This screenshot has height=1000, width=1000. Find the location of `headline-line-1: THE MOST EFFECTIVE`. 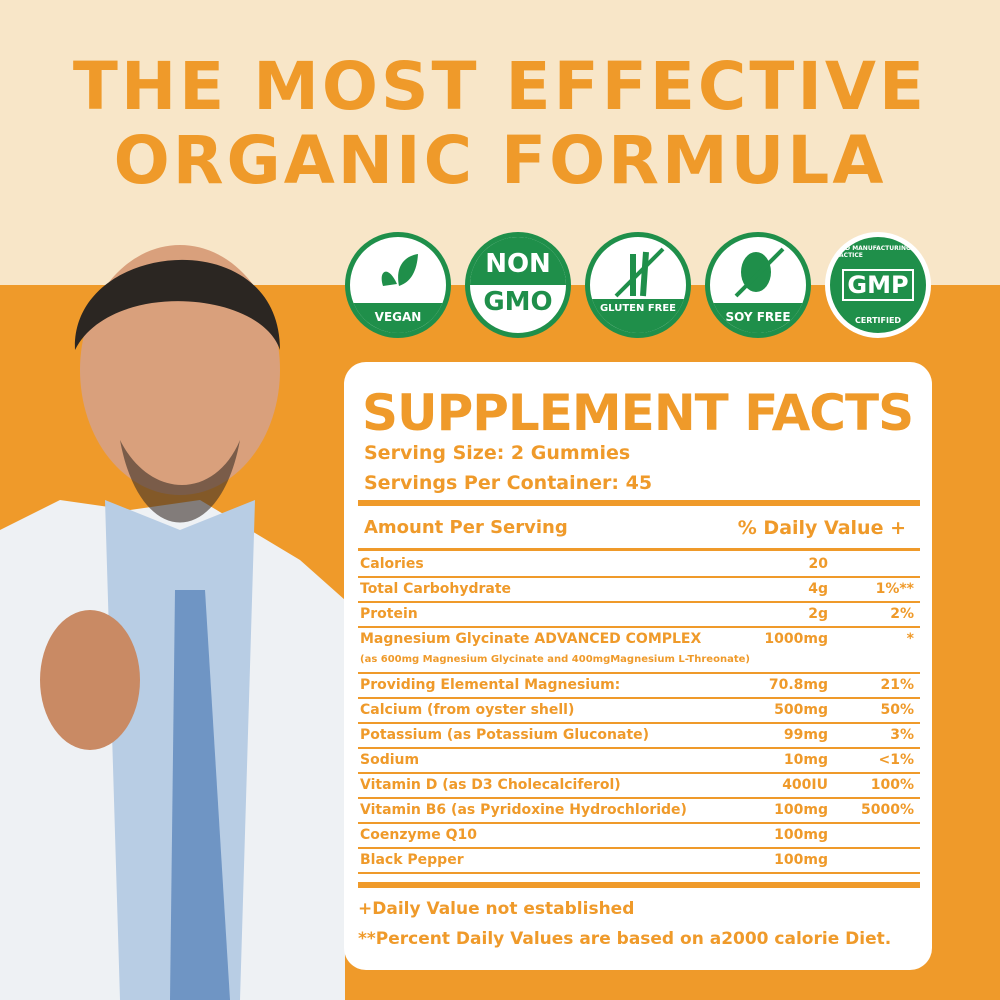

headline-line-1: THE MOST EFFECTIVE is located at coordinates (500, 86).